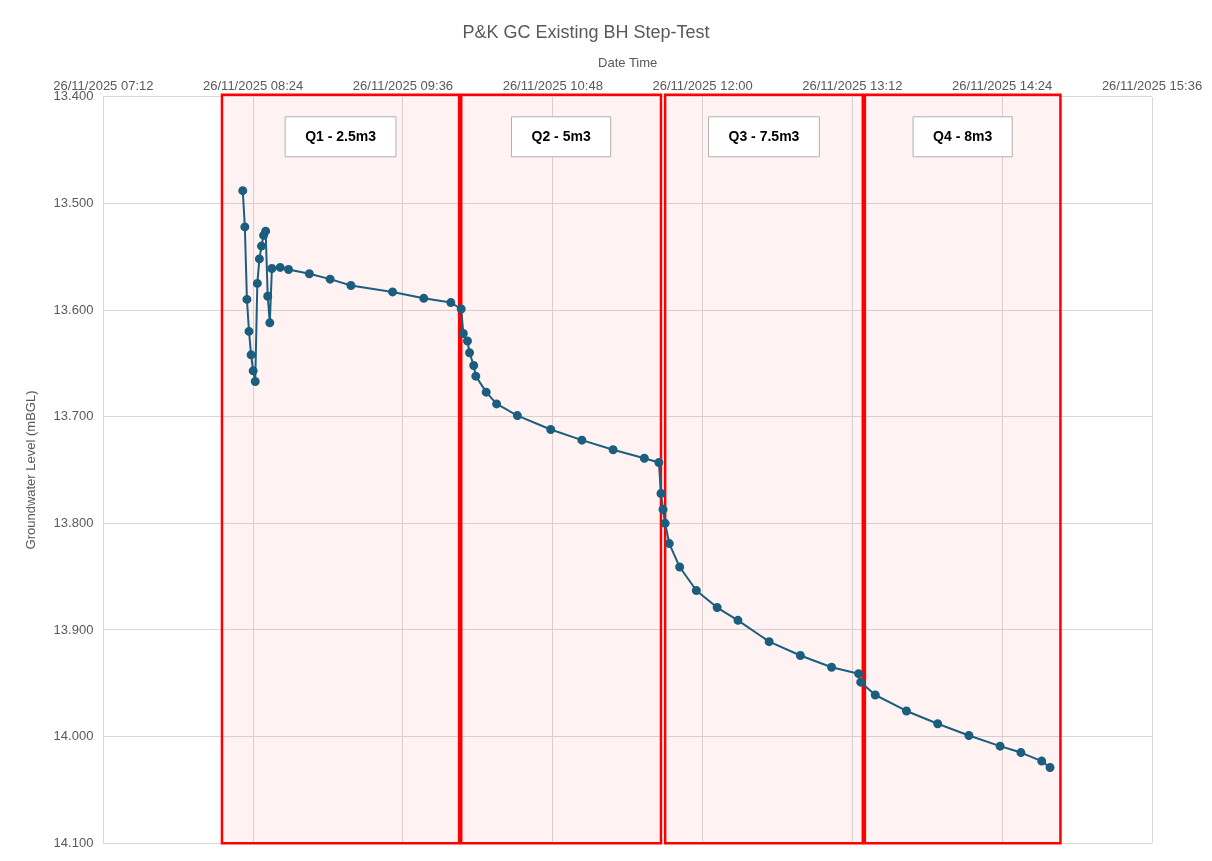 The height and width of the screenshot is (861, 1212). Describe the element at coordinates (73, 736) in the screenshot. I see `y-tick-label: 14.000` at that location.